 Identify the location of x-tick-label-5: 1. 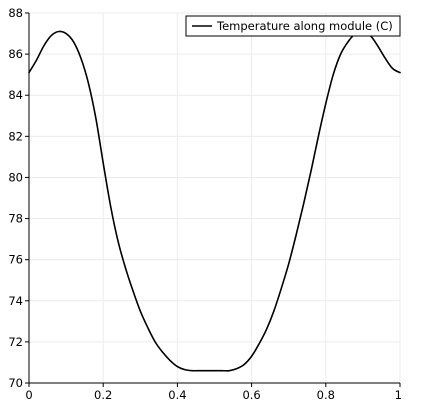
(398, 395).